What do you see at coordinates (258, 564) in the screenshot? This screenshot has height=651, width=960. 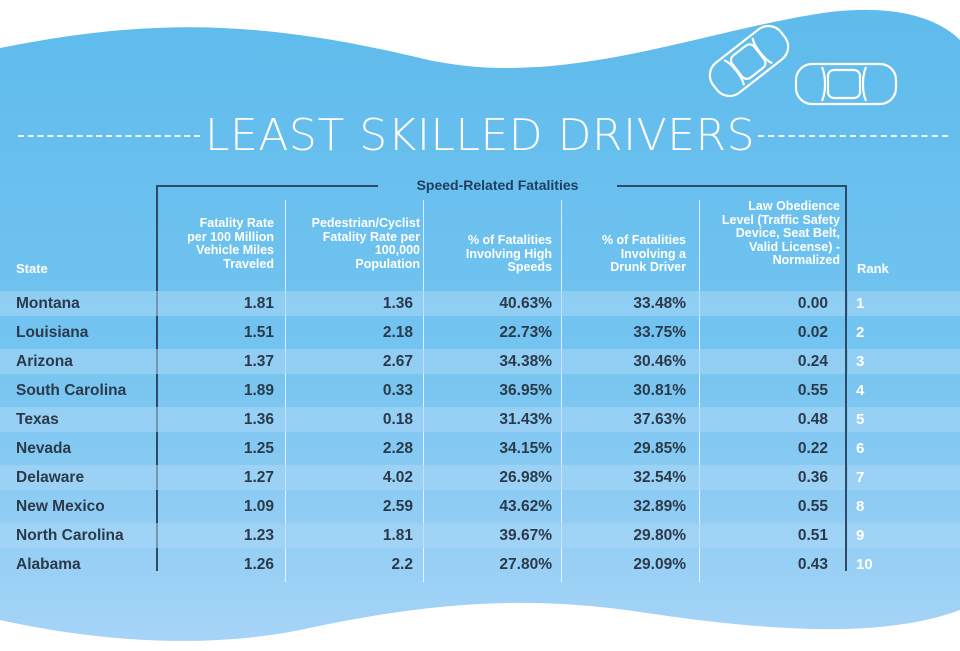 I see `cell-fatality-rate: 1.26` at bounding box center [258, 564].